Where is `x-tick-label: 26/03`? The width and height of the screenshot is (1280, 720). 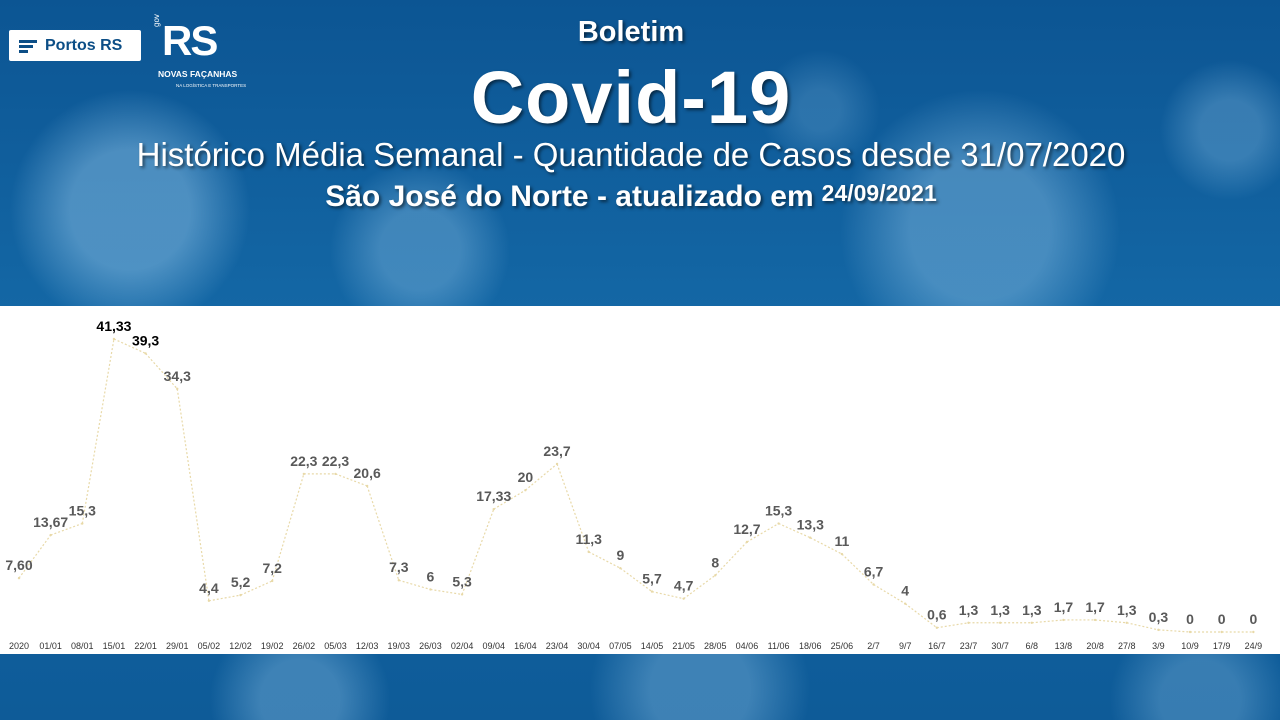 x-tick-label: 26/03 is located at coordinates (430, 646).